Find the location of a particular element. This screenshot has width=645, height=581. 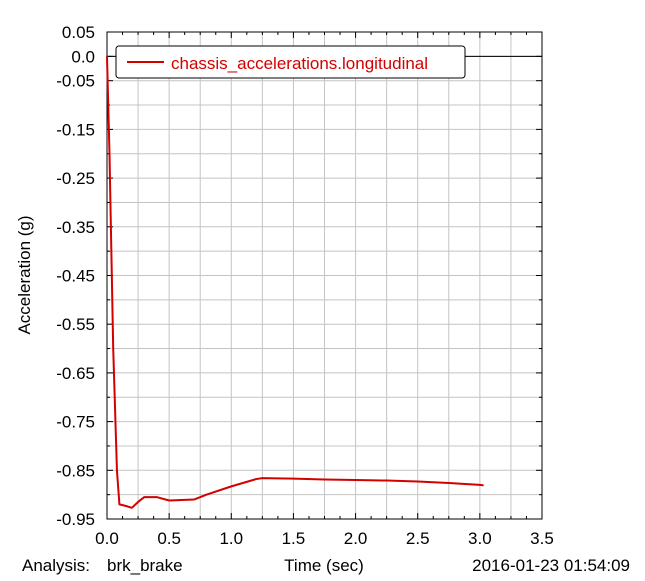

analysis-name: brk_brake is located at coordinates (145, 565).